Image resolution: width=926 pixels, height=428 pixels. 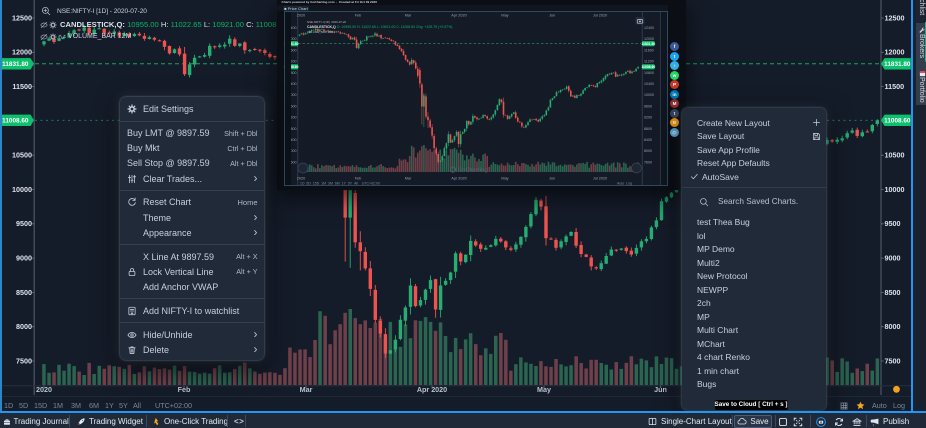 What do you see at coordinates (473, 170) in the screenshot?
I see `svg-text: GoCharting` at bounding box center [473, 170].